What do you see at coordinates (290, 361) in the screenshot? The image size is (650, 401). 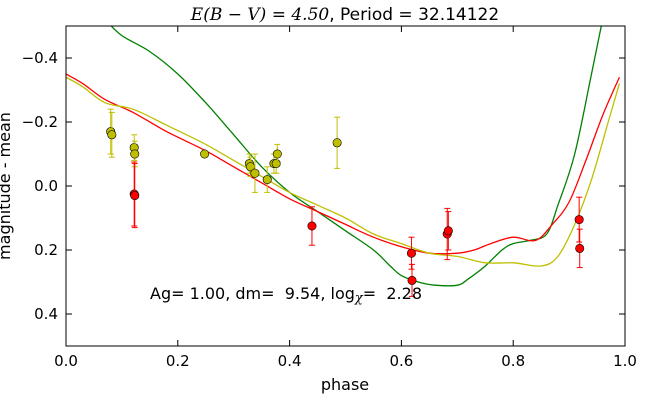 I see `x-tick-label: 0.4` at bounding box center [290, 361].